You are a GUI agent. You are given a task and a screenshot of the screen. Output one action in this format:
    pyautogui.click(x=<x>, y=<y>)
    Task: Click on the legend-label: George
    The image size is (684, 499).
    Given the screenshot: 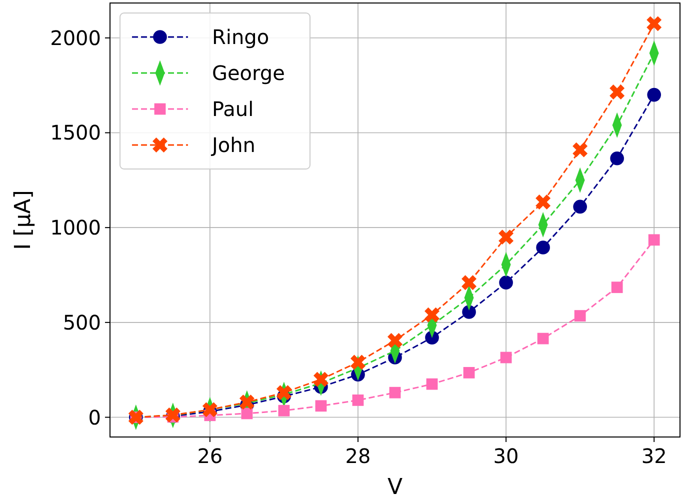 What is the action you would take?
    pyautogui.click(x=248, y=73)
    